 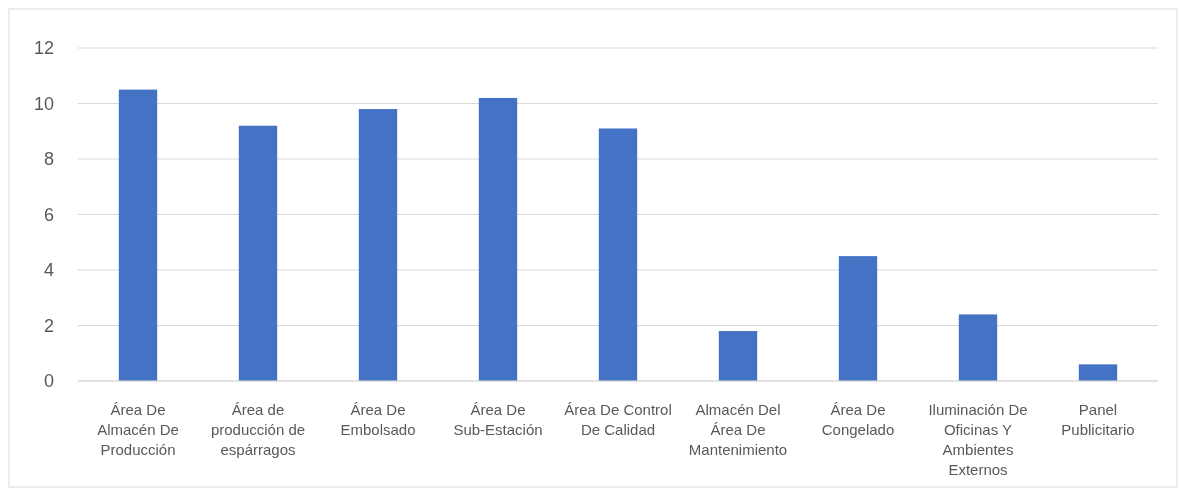 What do you see at coordinates (48, 325) in the screenshot?
I see `y-tick-label: 2` at bounding box center [48, 325].